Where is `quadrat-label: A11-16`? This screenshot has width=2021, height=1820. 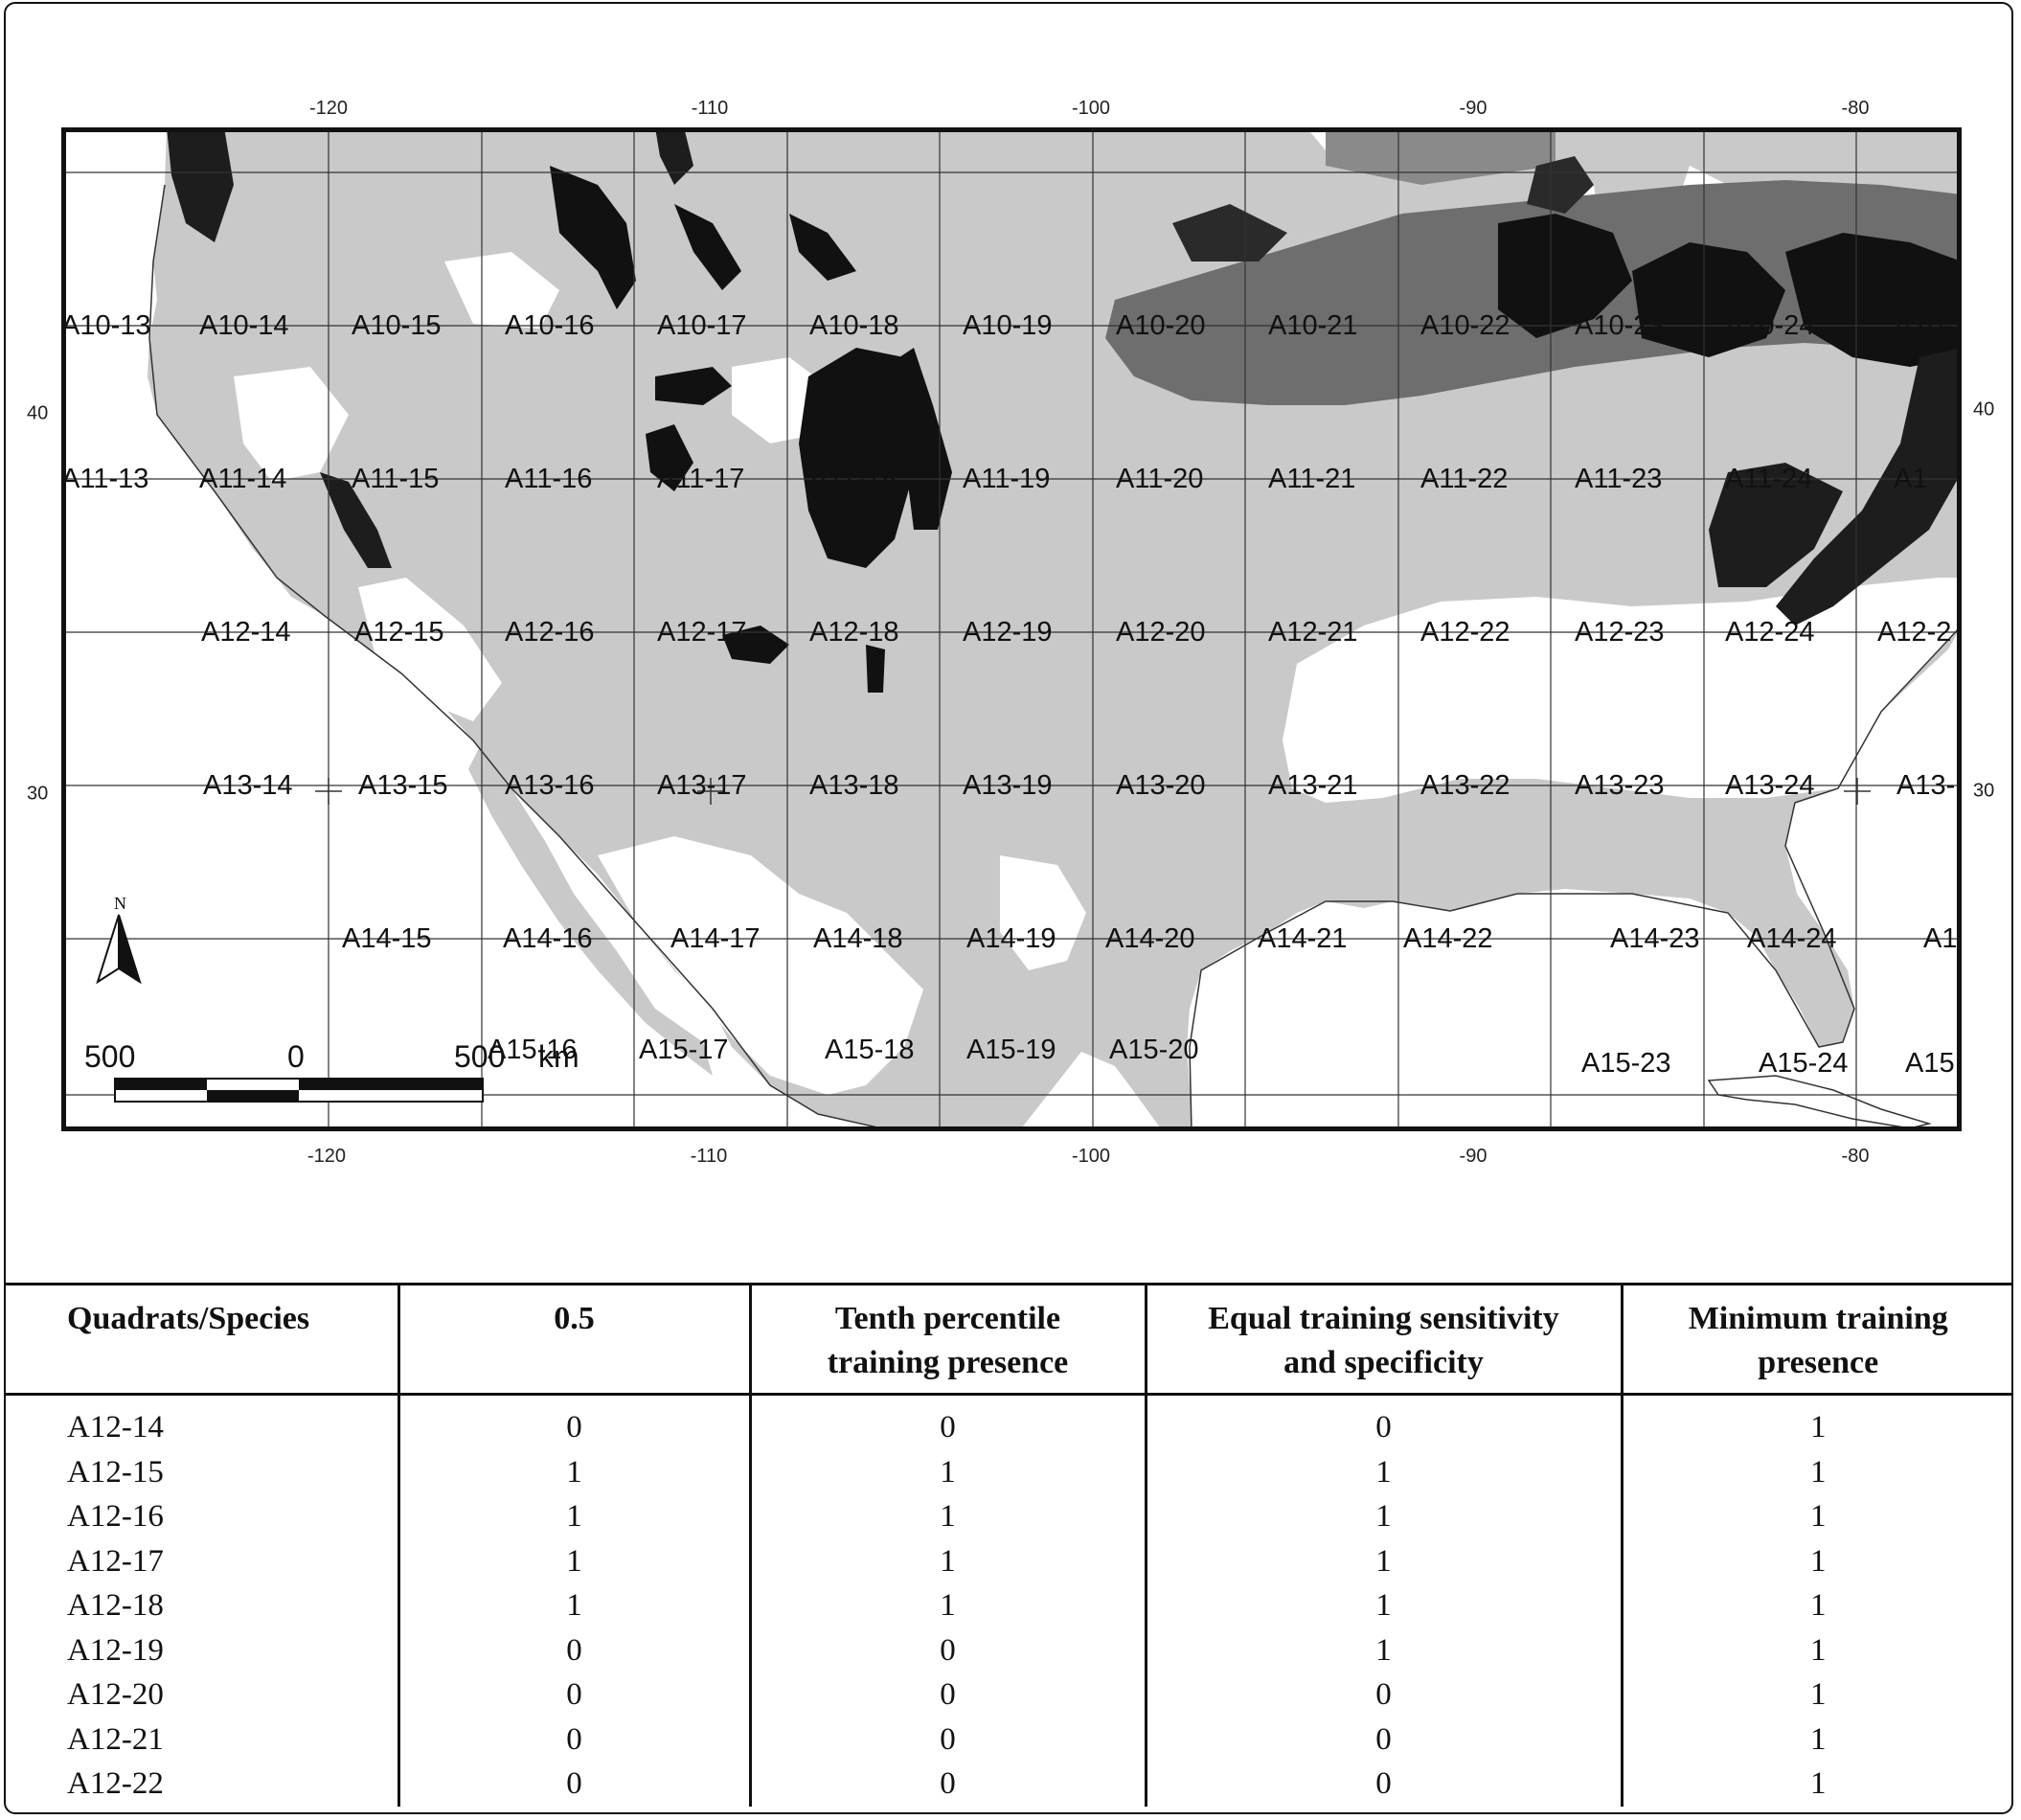 quadrat-label: A11-16 is located at coordinates (549, 479).